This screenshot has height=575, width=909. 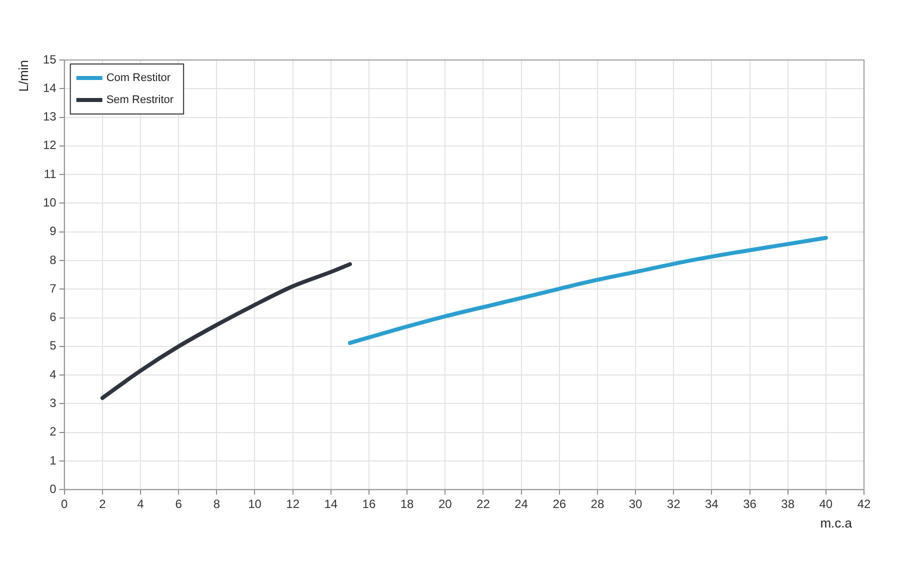 What do you see at coordinates (53, 317) in the screenshot?
I see `y-tick-label: 6` at bounding box center [53, 317].